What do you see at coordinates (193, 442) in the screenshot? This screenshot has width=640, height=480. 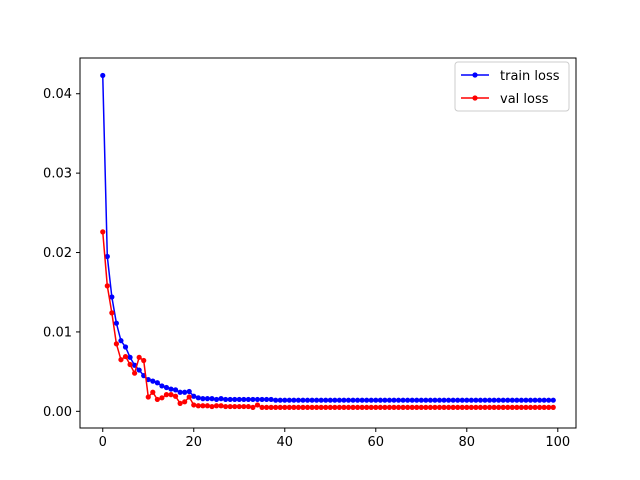 I see `x-tick-label: 20` at bounding box center [193, 442].